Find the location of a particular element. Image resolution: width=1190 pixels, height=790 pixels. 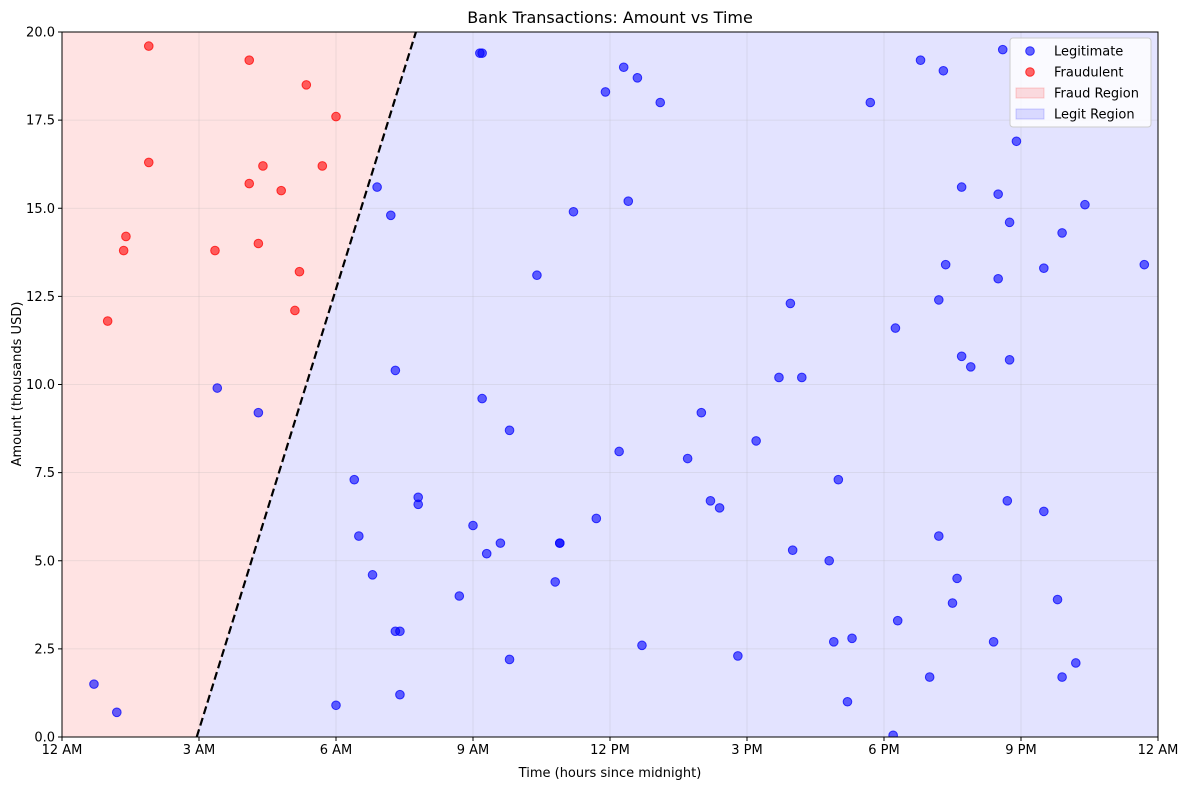

x-tick-label: 3 PM is located at coordinates (746, 750).